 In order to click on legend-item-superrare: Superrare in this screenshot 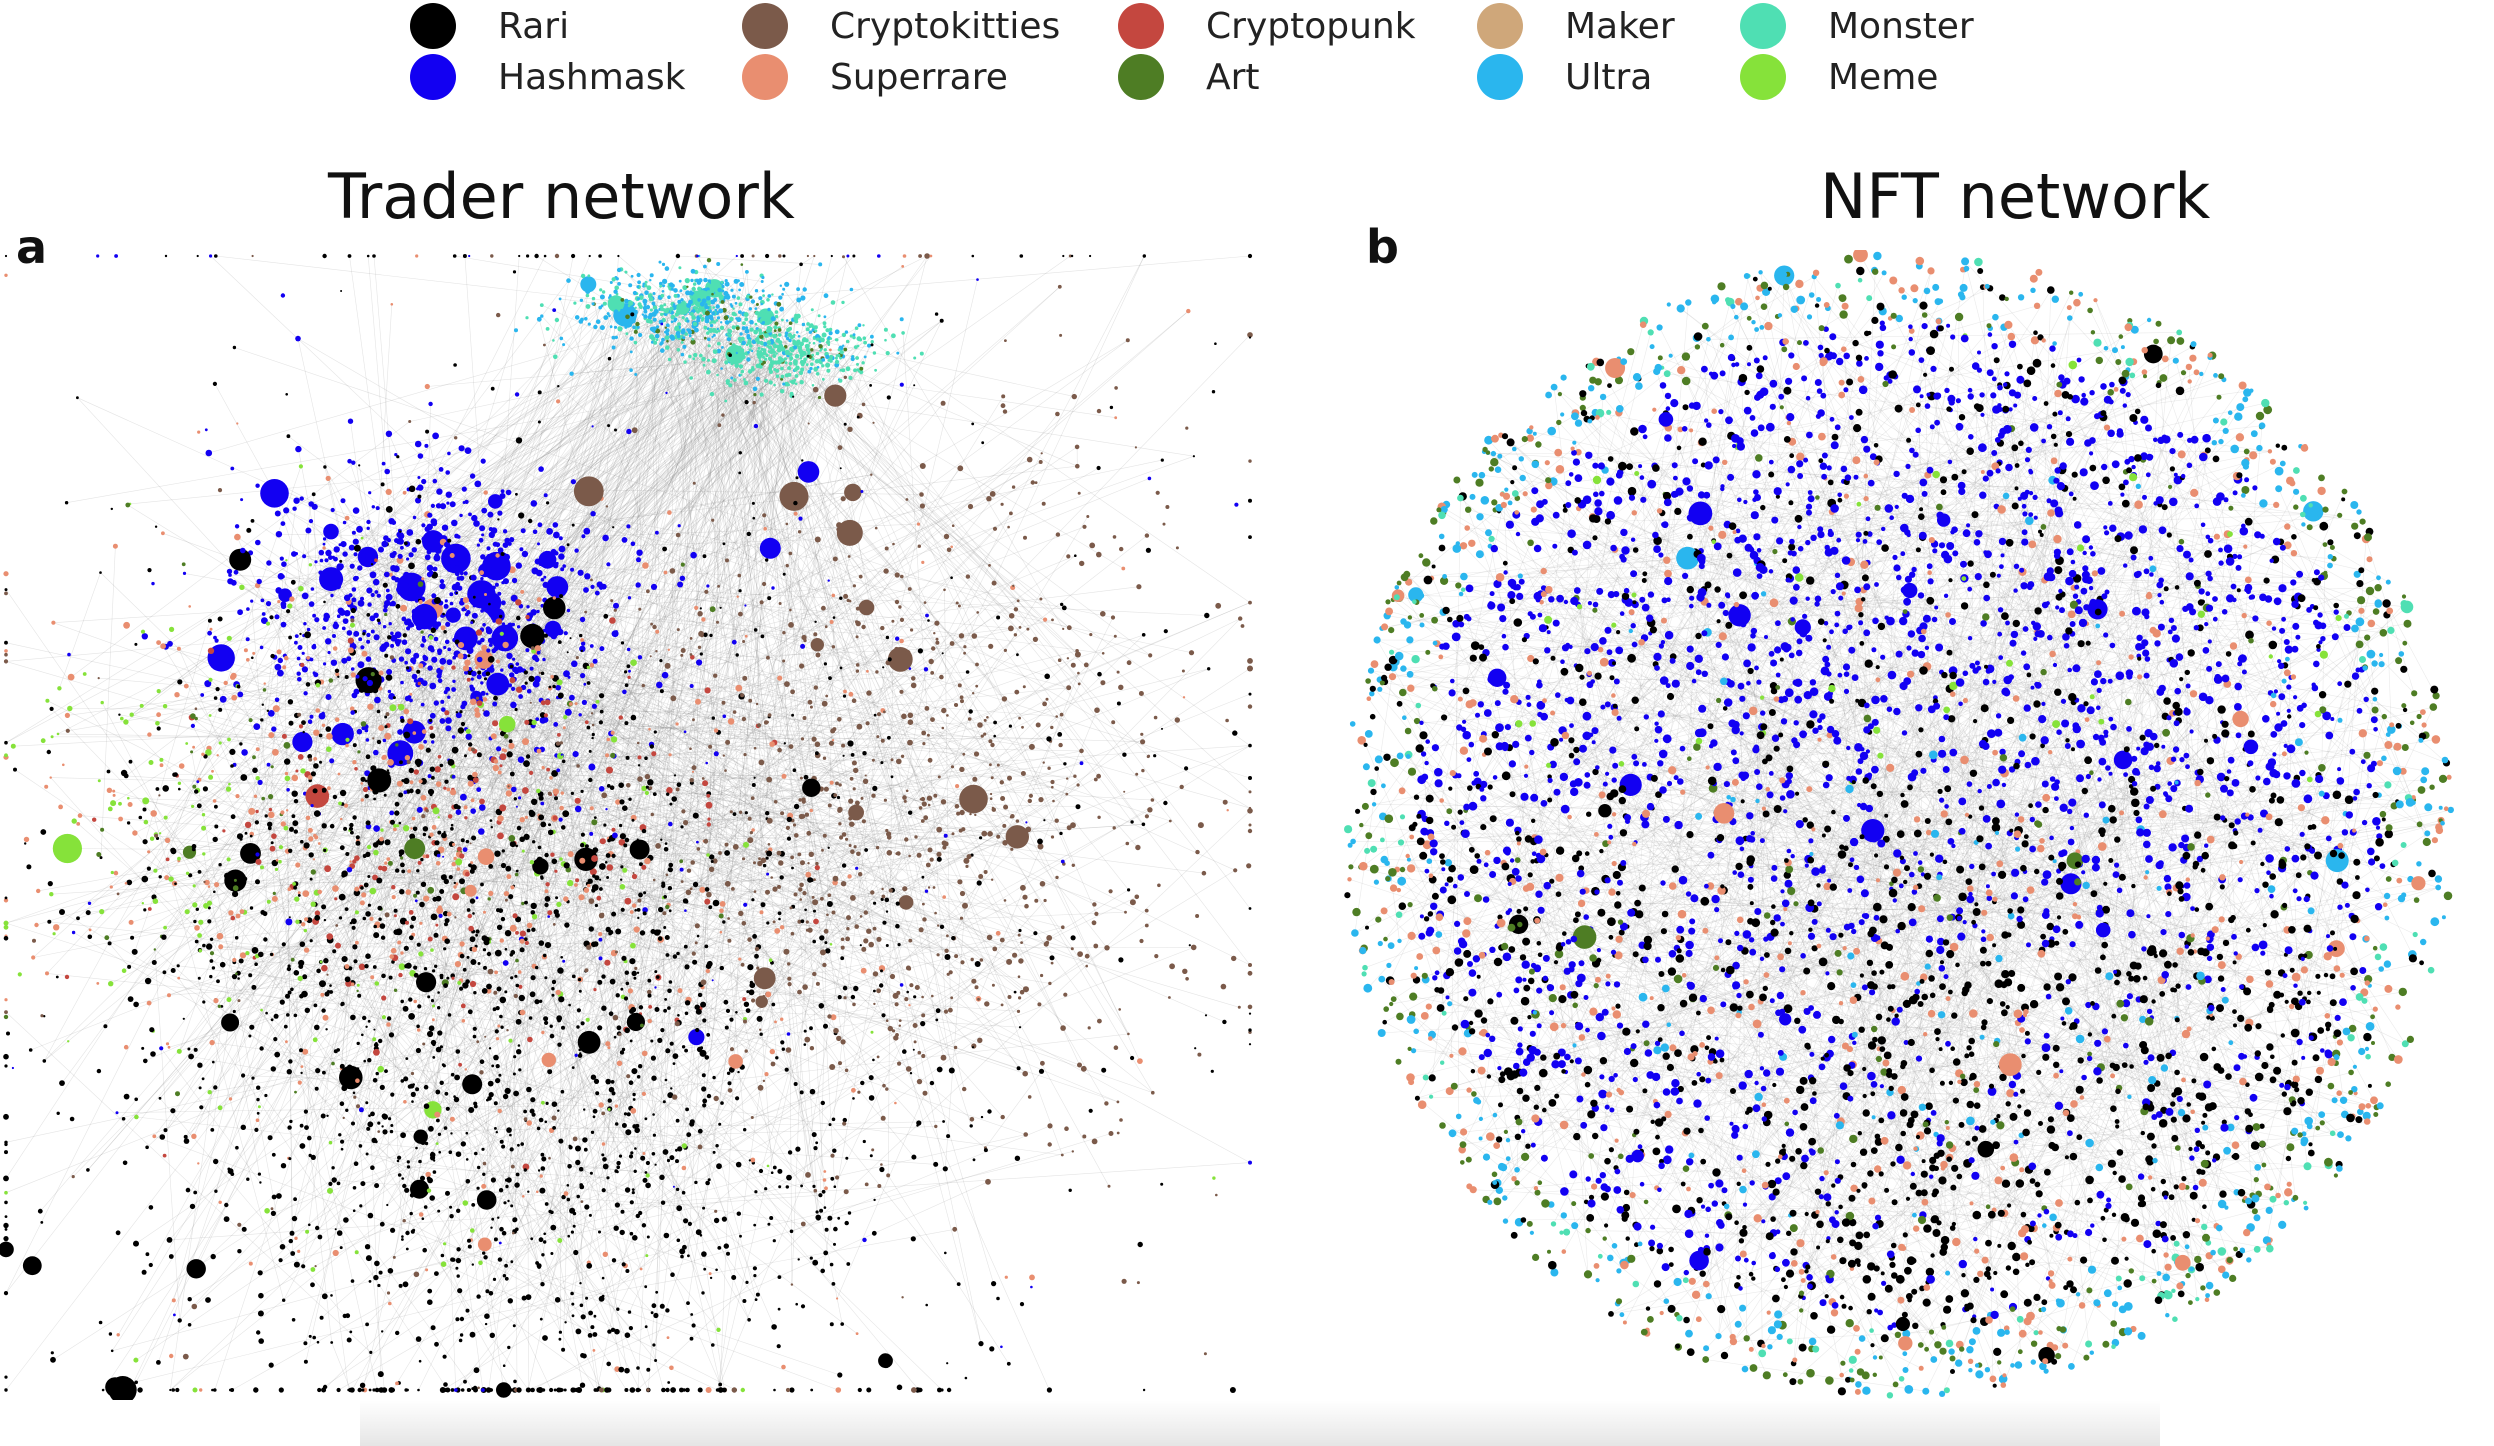, I will do `click(875, 77)`.